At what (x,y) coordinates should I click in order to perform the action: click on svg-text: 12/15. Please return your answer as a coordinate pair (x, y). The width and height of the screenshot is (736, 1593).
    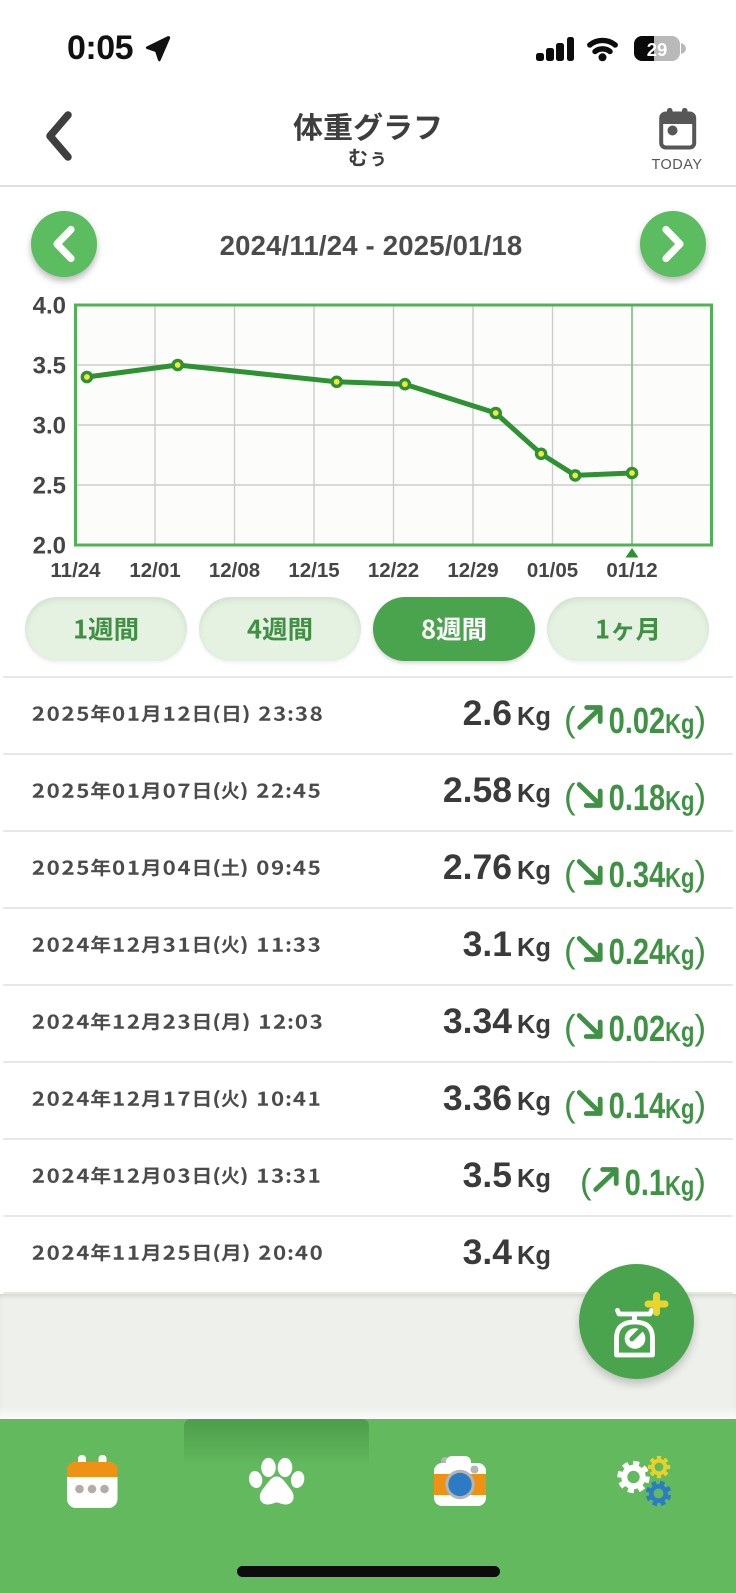
    Looking at the image, I should click on (313, 570).